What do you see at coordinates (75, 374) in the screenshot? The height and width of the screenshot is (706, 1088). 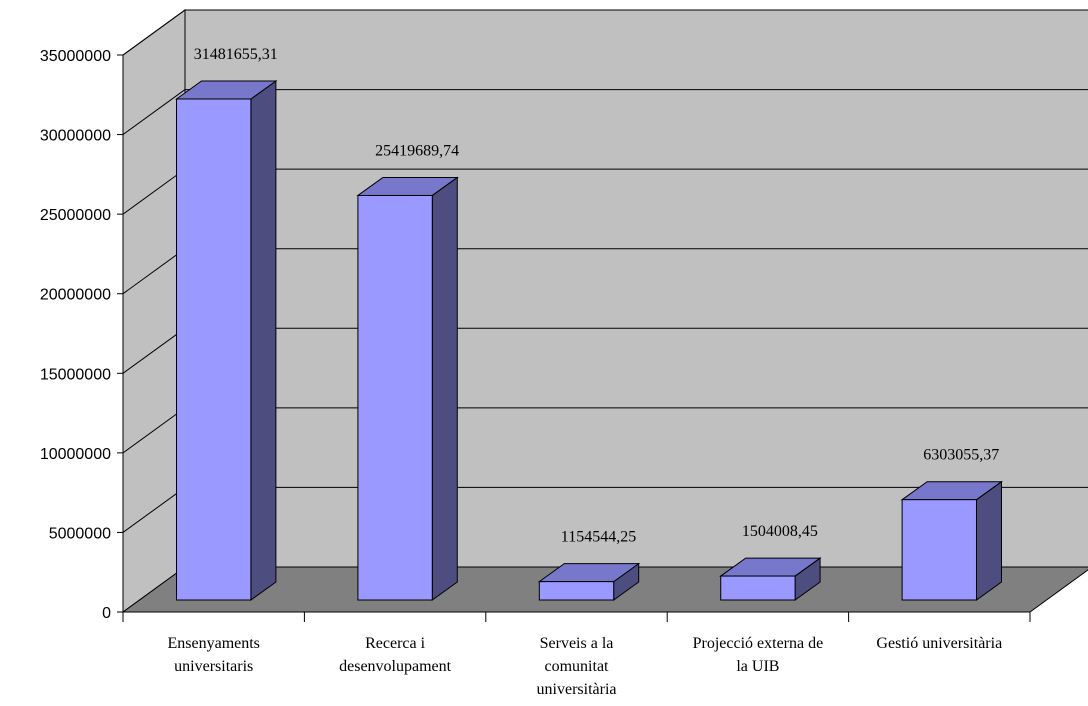 I see `y-tick-label: 15000000` at bounding box center [75, 374].